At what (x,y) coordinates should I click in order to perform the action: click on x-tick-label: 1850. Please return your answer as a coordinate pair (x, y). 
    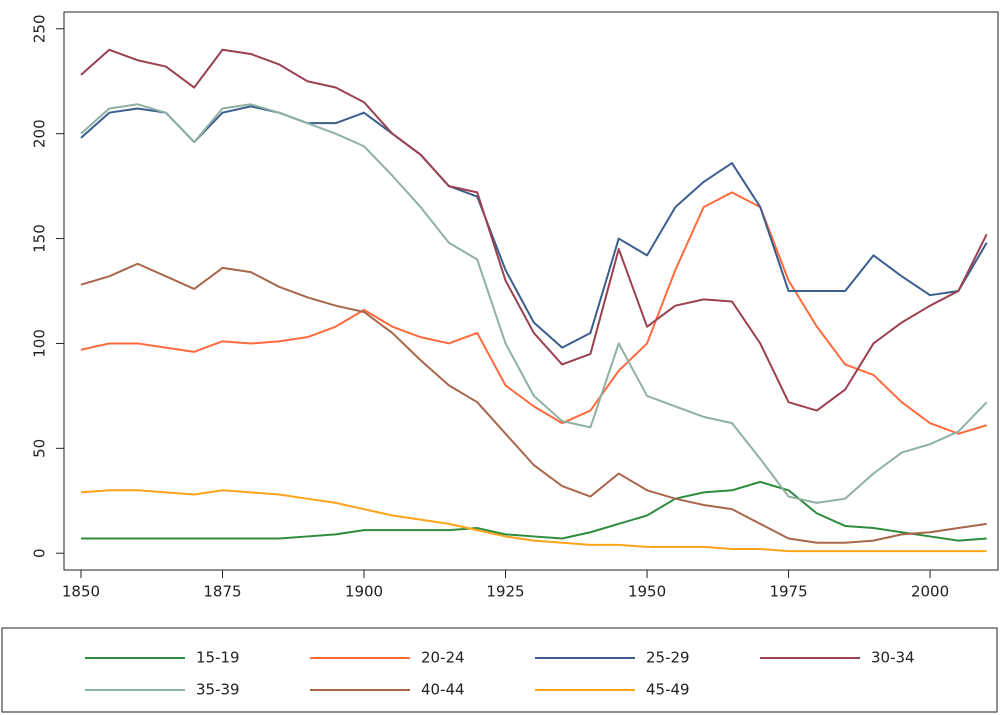
    Looking at the image, I should click on (81, 592).